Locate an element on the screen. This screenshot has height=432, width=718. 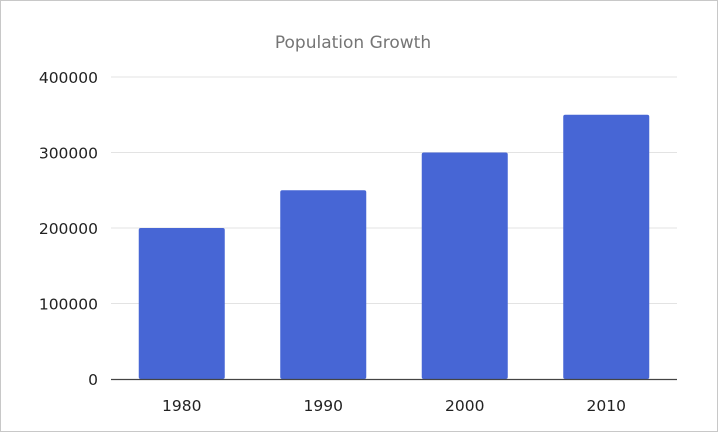
bar-1990 is located at coordinates (323, 284).